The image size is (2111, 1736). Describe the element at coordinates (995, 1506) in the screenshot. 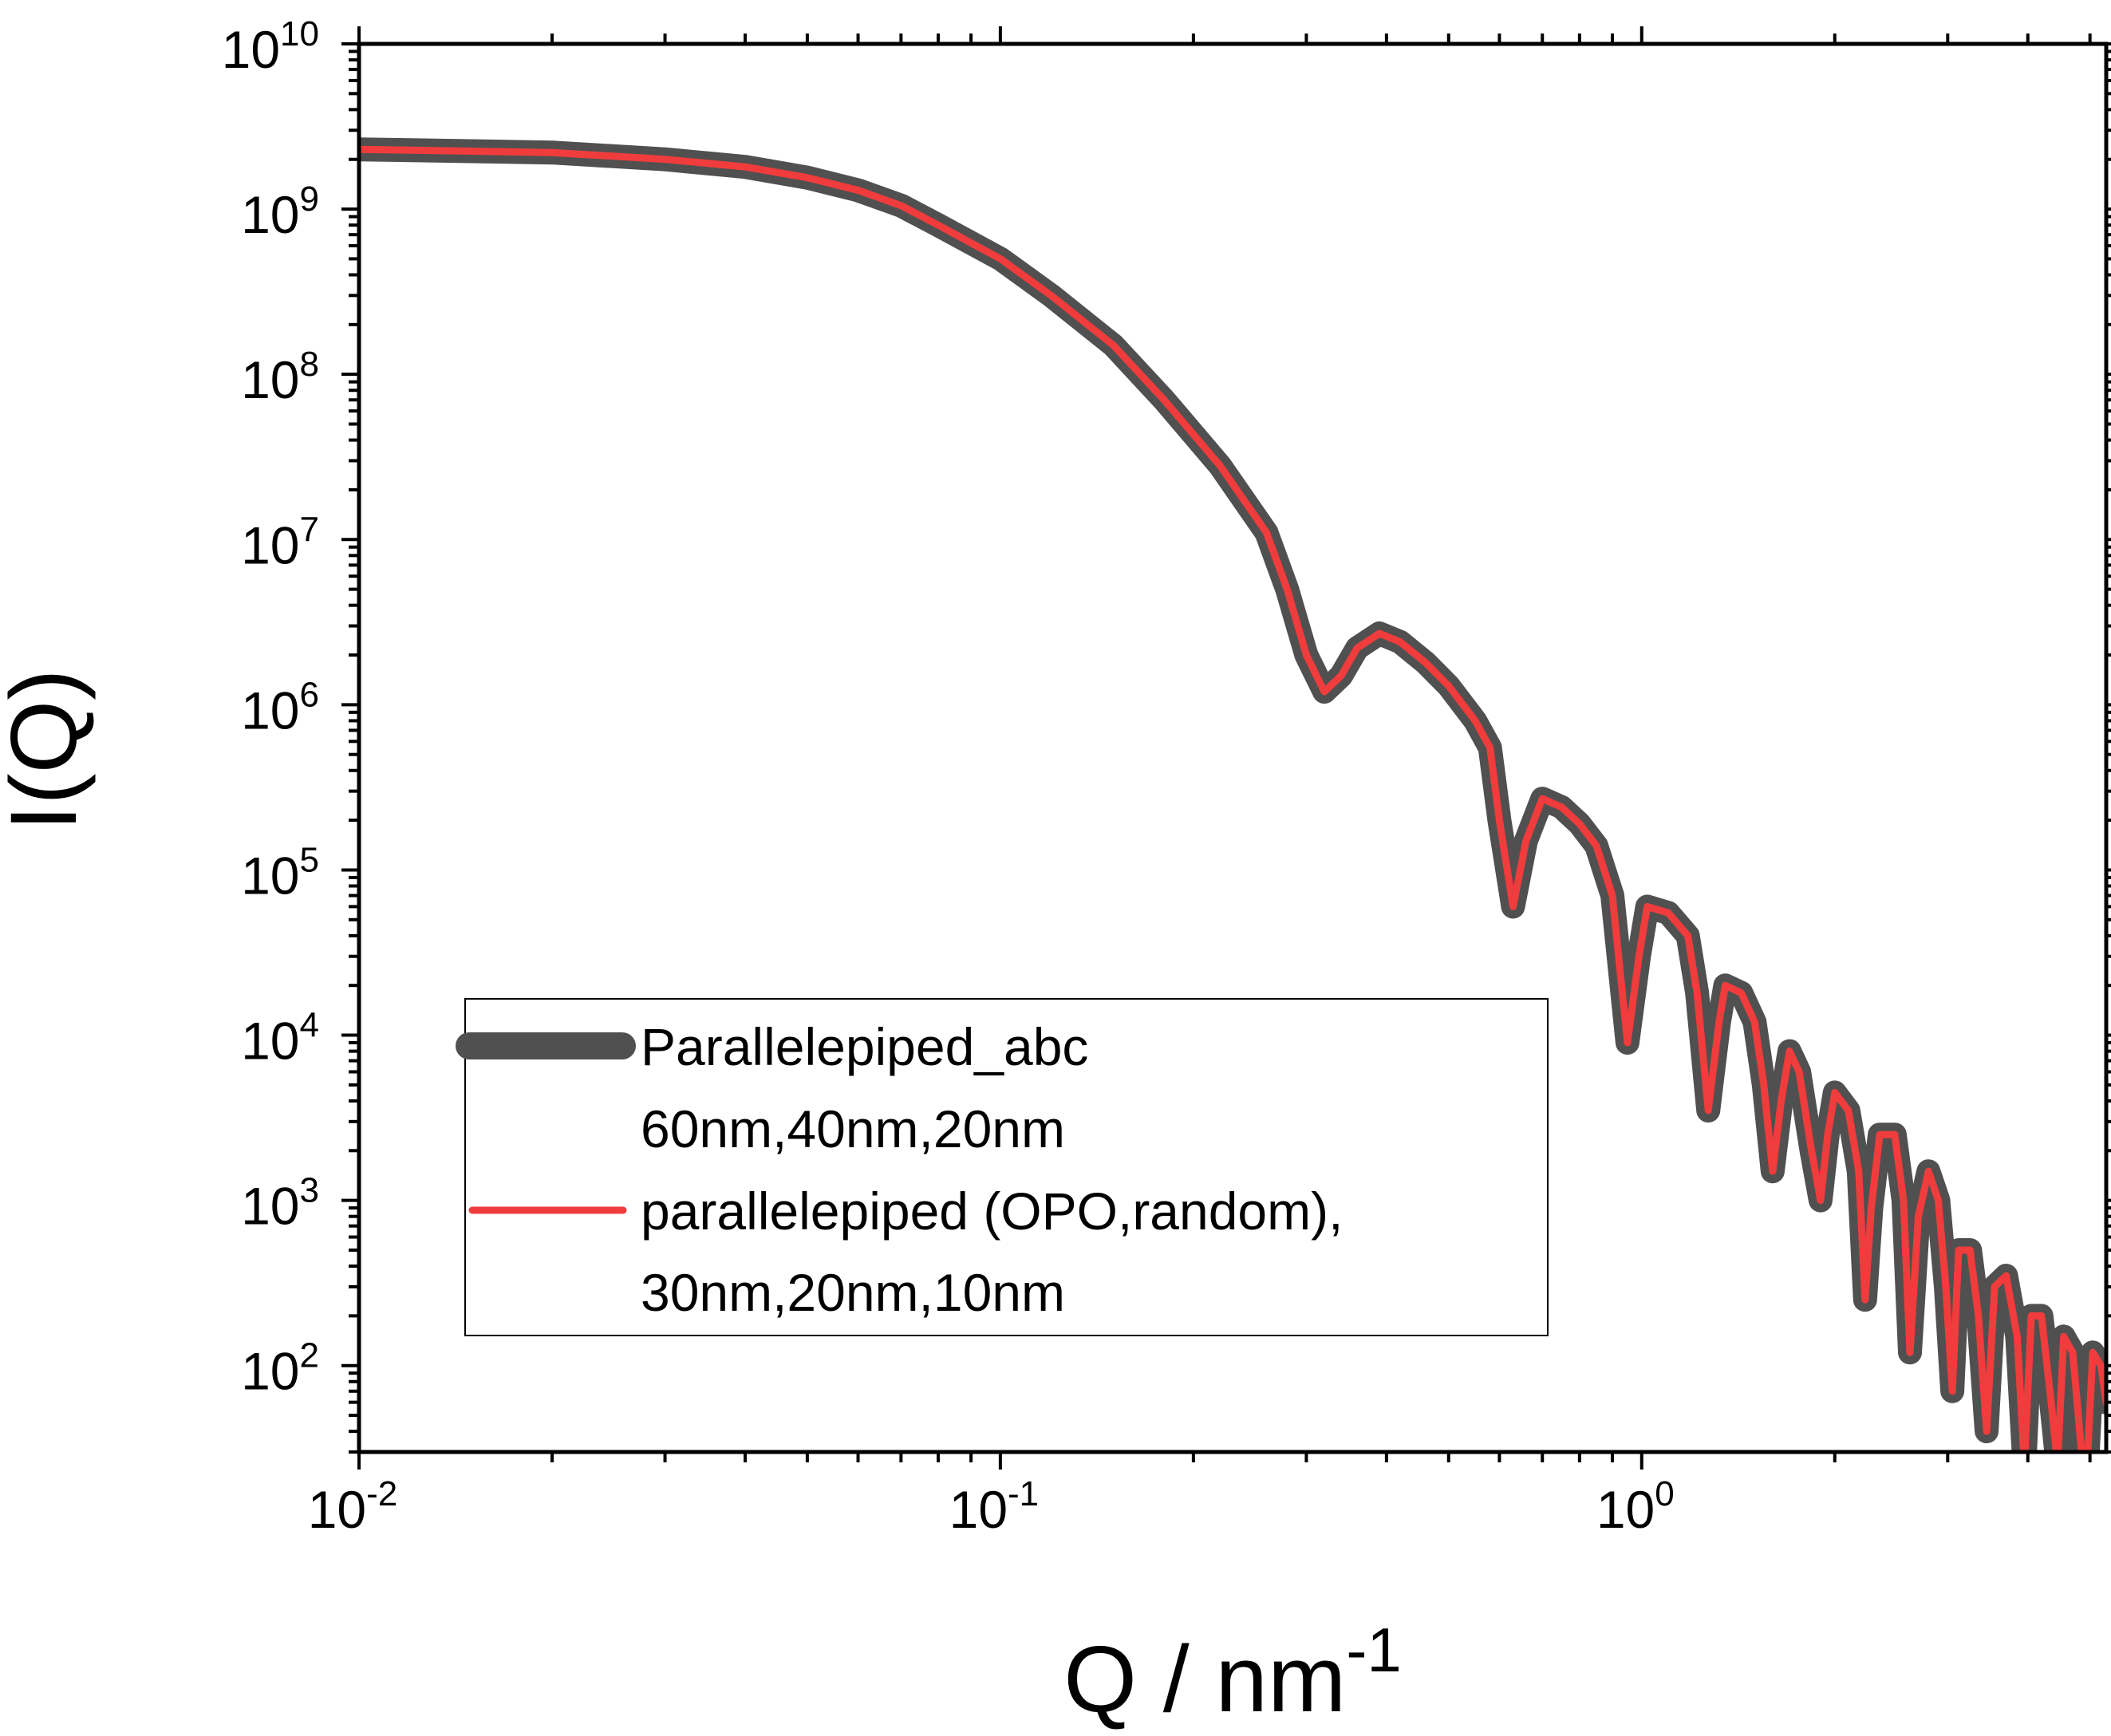

I see `x-tick-label: 10⁻¹` at that location.